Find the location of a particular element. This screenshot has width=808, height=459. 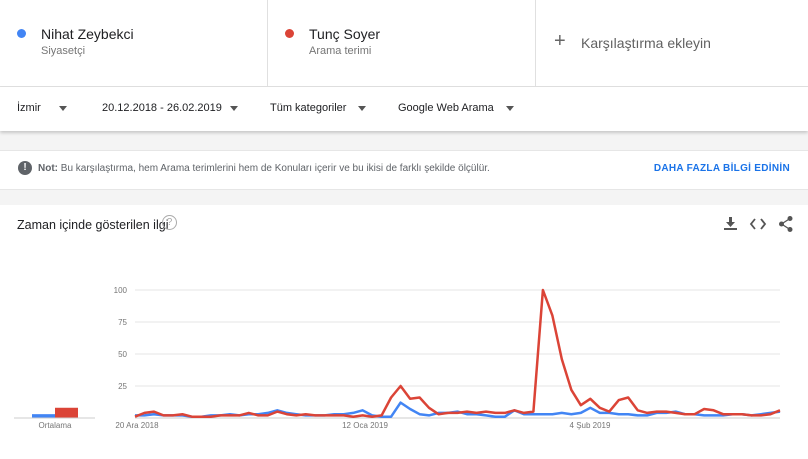

term-name: Tunç Soyer is located at coordinates (345, 34).